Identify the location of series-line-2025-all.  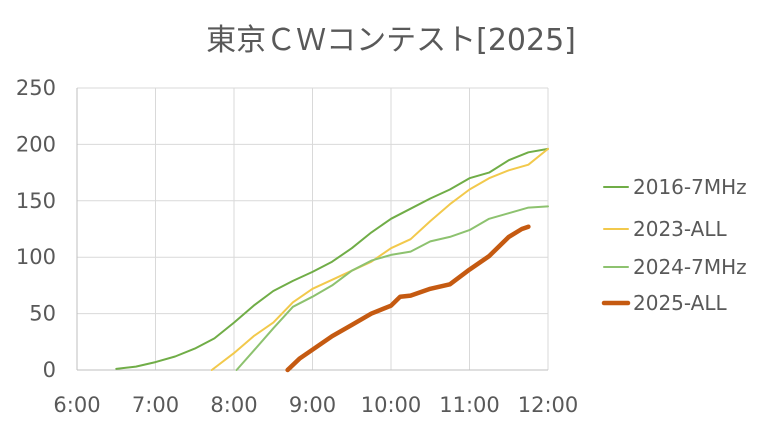
(408, 298).